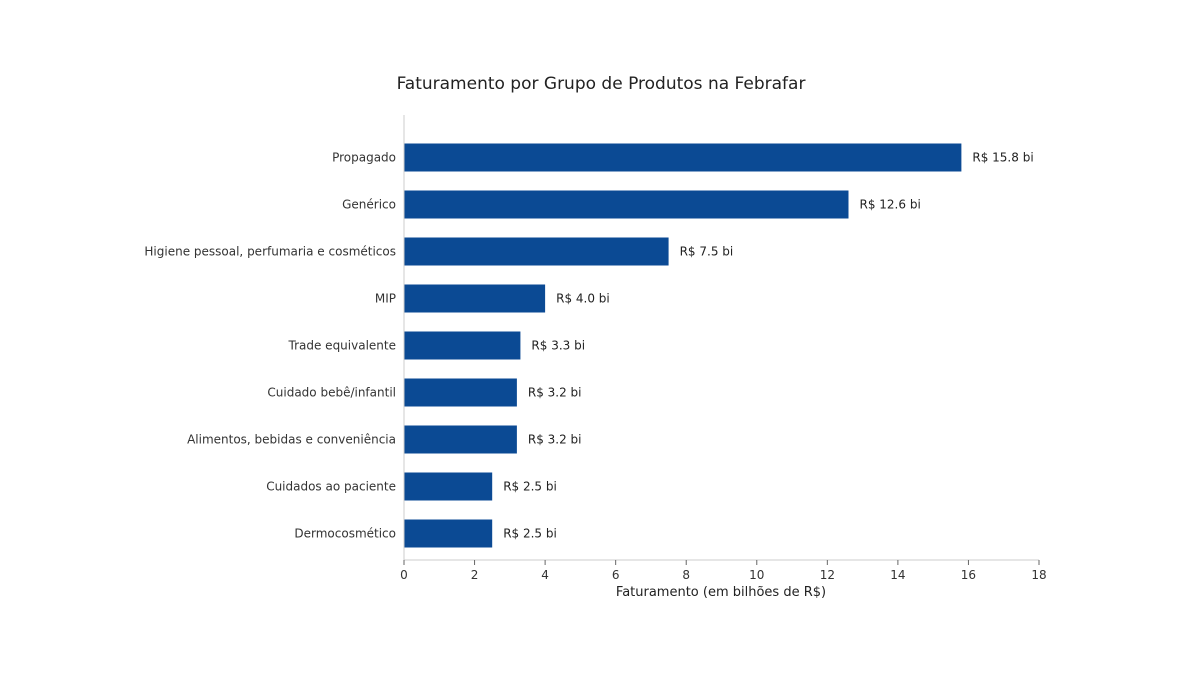 The height and width of the screenshot is (675, 1200). I want to click on category-label: Genérico, so click(369, 205).